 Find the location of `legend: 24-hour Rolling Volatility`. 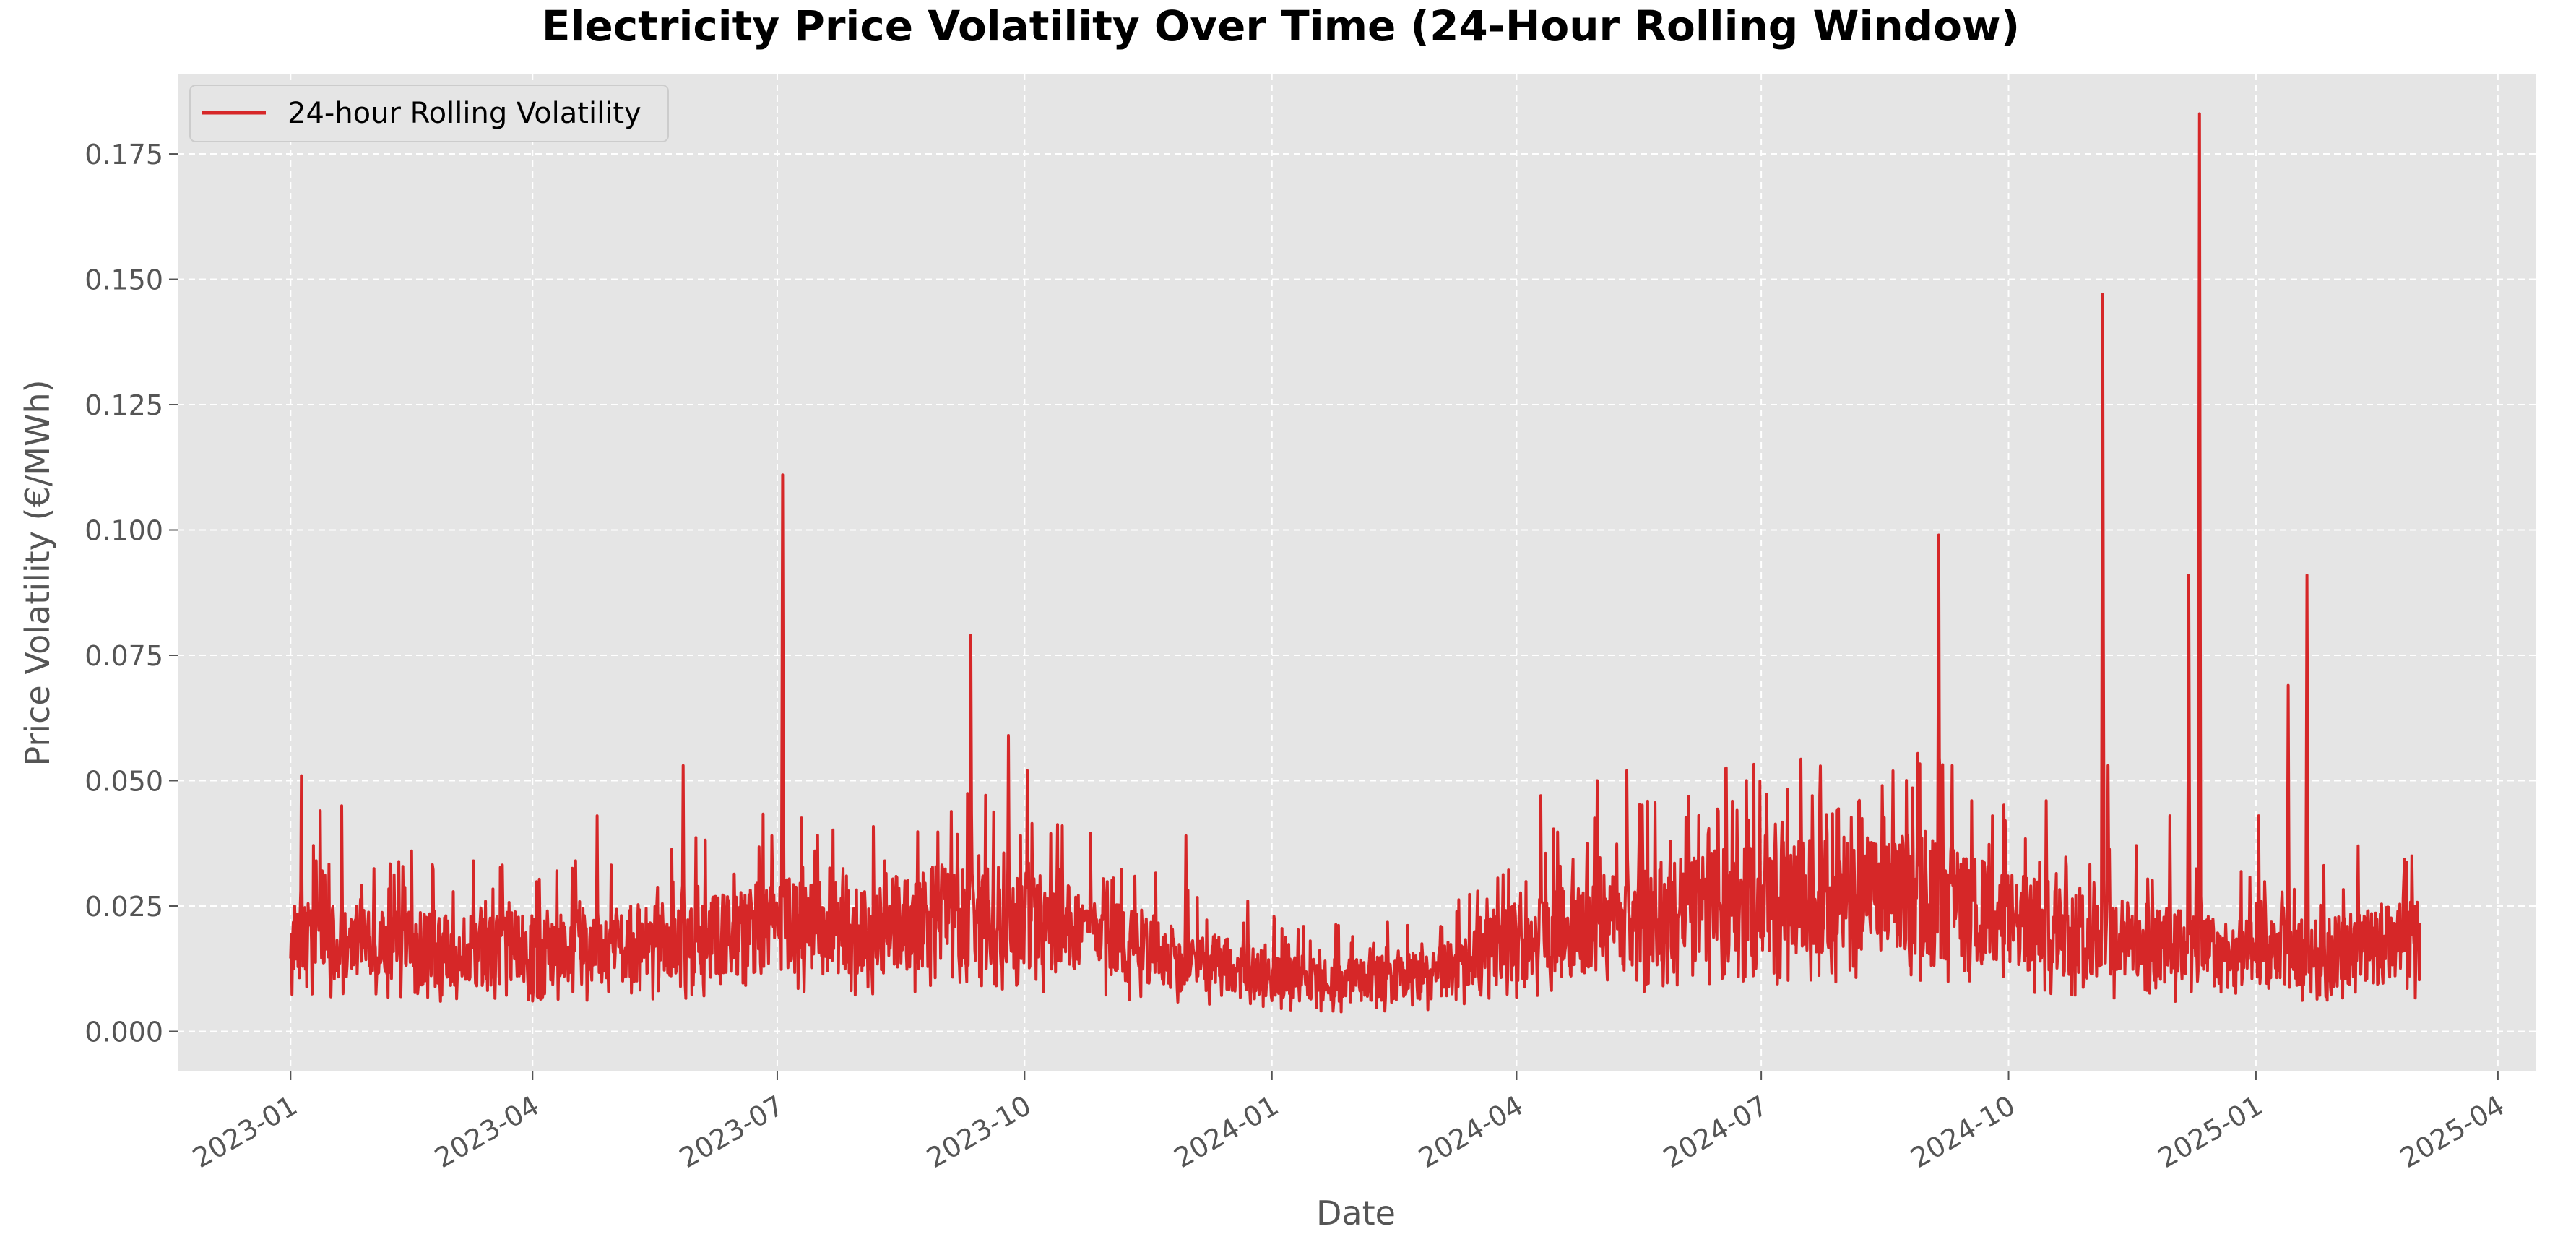

legend: 24-hour Rolling Volatility is located at coordinates (429, 113).